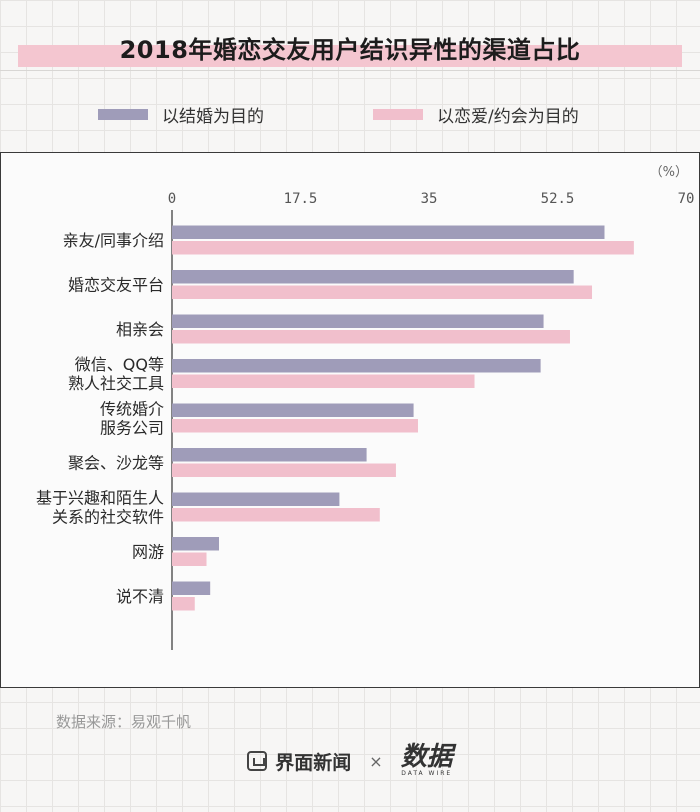 Image resolution: width=700 pixels, height=812 pixels. Describe the element at coordinates (116, 383) in the screenshot. I see `category-label: 熟人社交工具` at that location.